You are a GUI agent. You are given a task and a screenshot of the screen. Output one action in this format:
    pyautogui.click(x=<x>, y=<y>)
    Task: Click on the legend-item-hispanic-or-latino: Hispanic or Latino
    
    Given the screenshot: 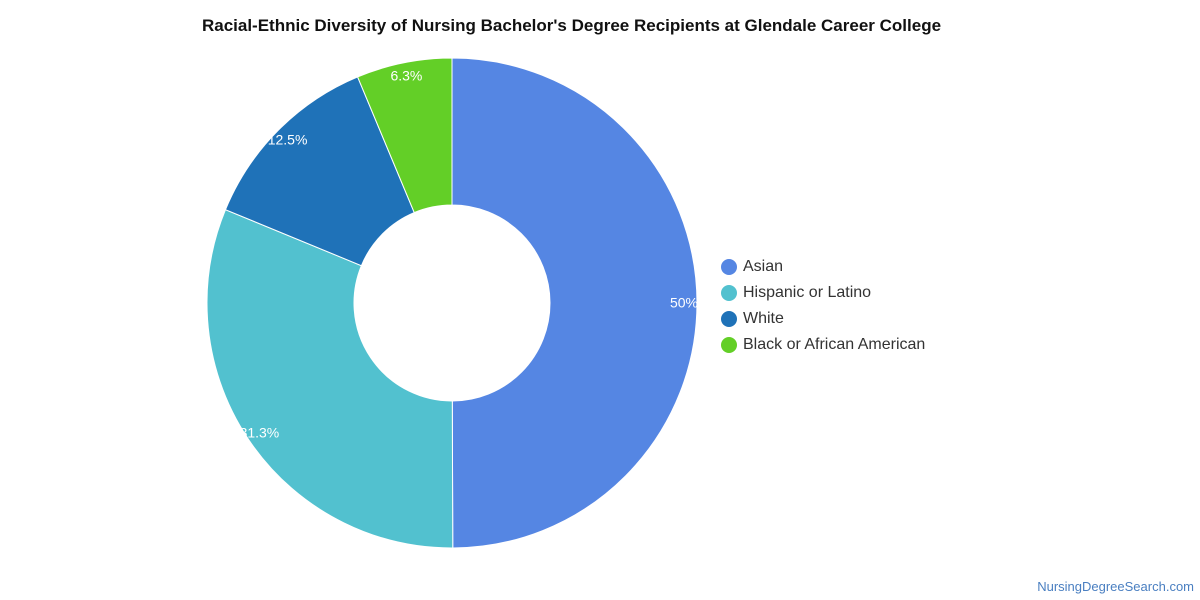 What is the action you would take?
    pyautogui.click(x=823, y=293)
    